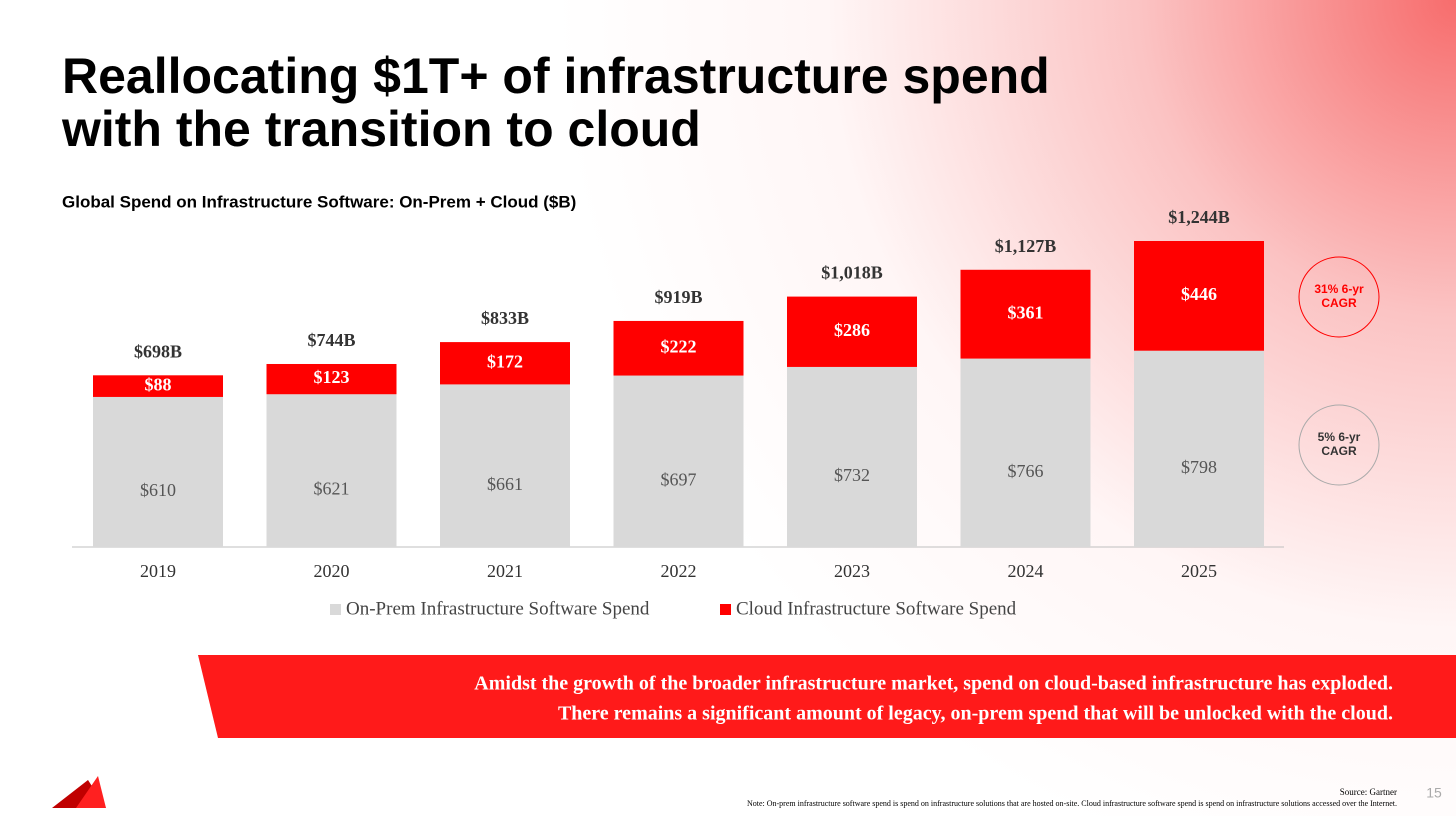  I want to click on x-tick-label: 2025, so click(1199, 571).